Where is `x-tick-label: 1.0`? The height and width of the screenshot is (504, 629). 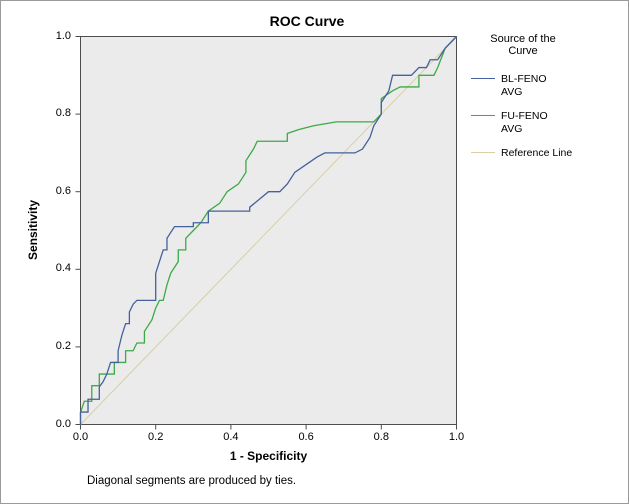 x-tick-label: 1.0 is located at coordinates (456, 437).